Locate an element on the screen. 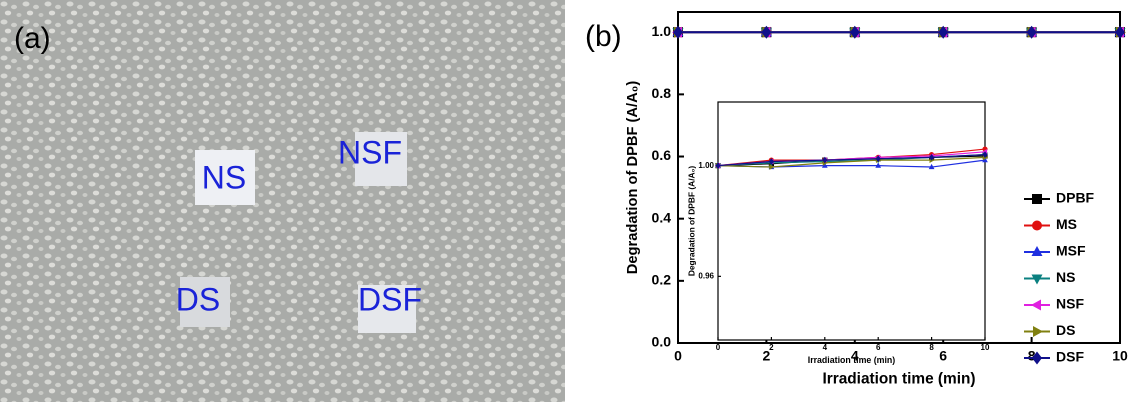  legend-label: DS is located at coordinates (1065, 330).